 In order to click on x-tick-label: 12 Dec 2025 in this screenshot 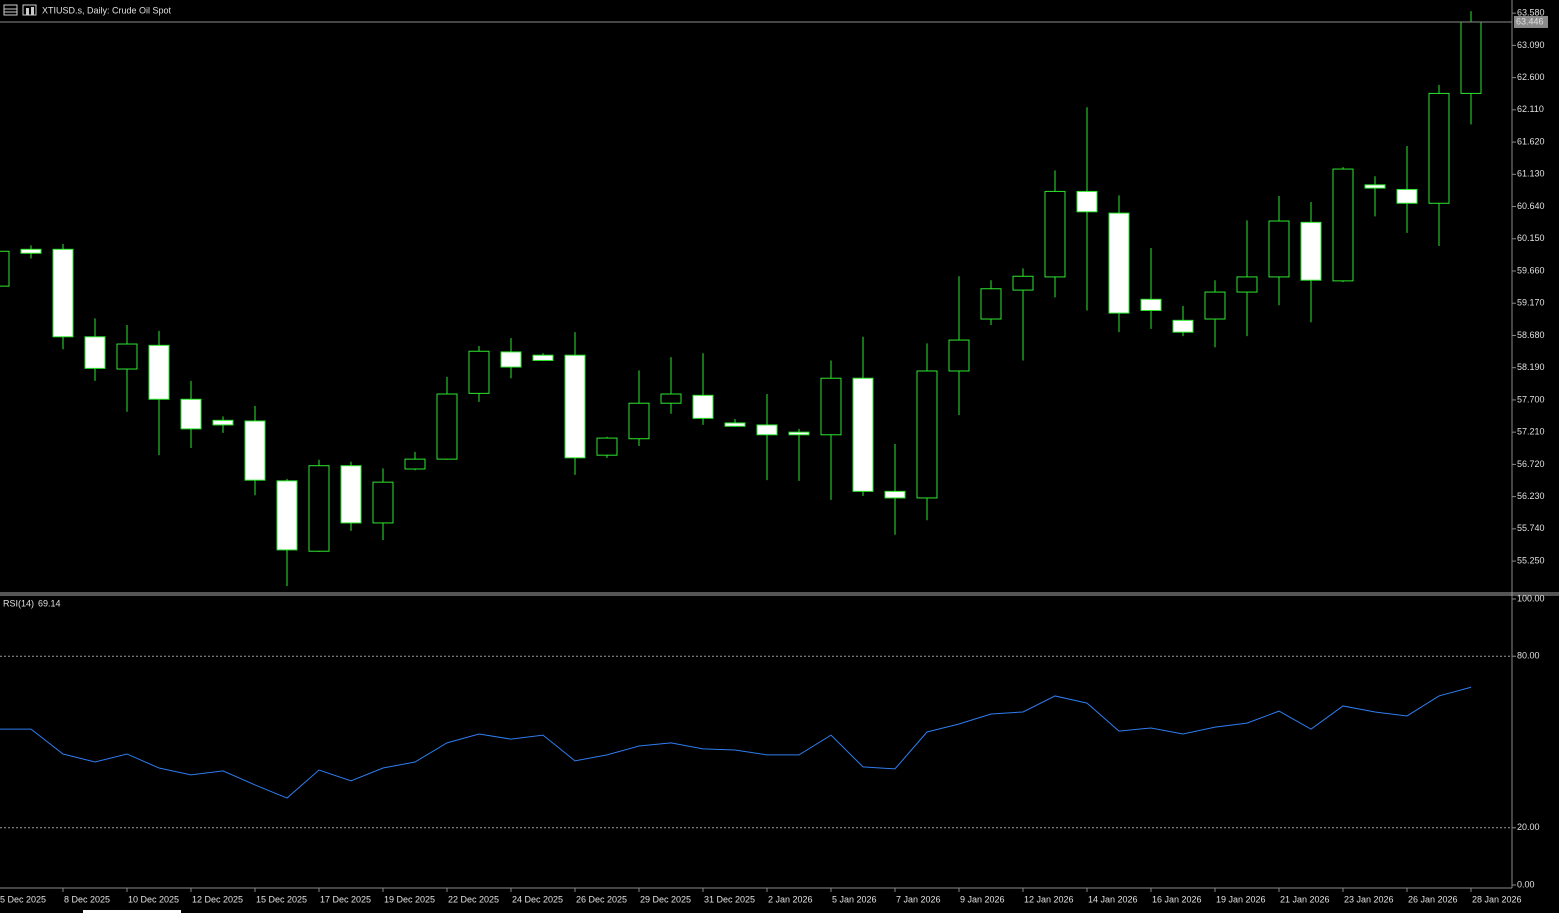, I will do `click(217, 899)`.